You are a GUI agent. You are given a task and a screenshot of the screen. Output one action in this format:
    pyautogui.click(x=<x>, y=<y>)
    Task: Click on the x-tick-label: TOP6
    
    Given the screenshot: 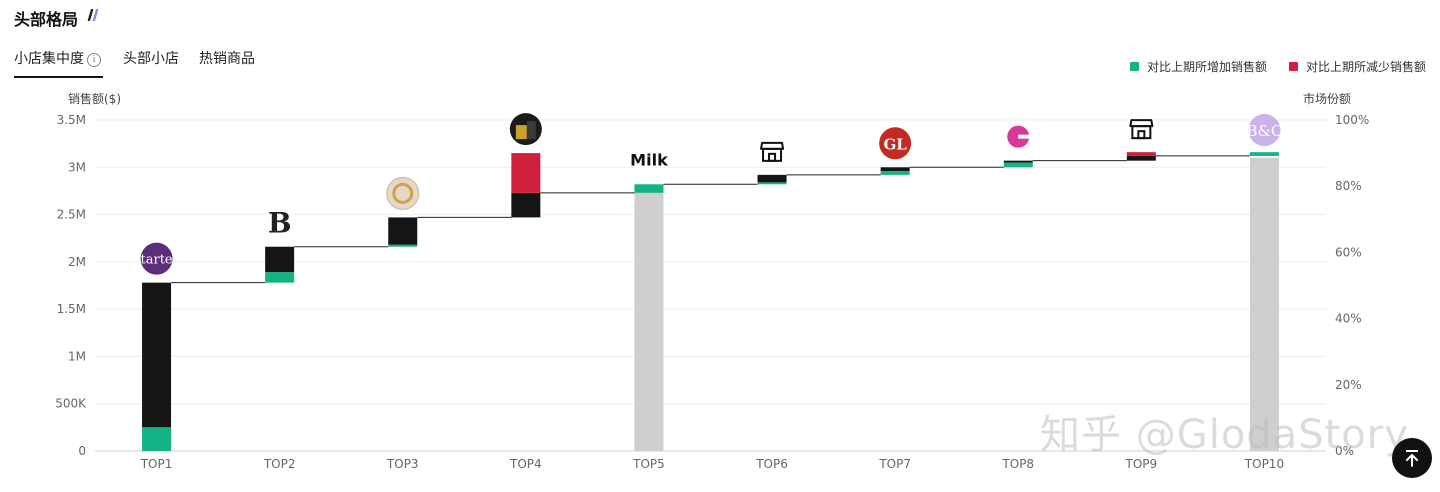 What is the action you would take?
    pyautogui.click(x=771, y=464)
    